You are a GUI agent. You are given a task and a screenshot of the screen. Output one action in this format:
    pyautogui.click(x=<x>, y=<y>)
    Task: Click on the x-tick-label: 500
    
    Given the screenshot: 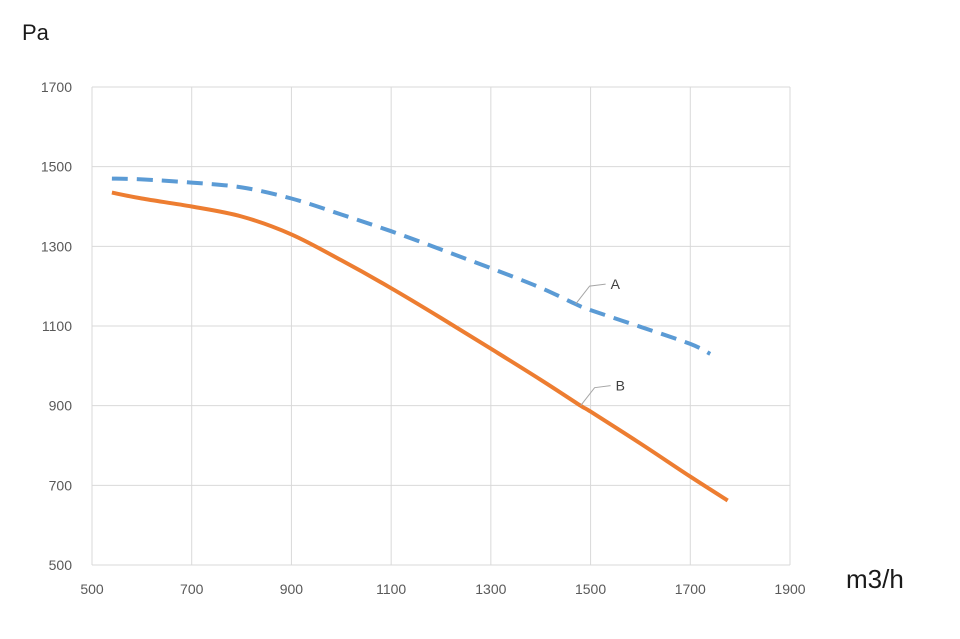 What is the action you would take?
    pyautogui.click(x=92, y=589)
    